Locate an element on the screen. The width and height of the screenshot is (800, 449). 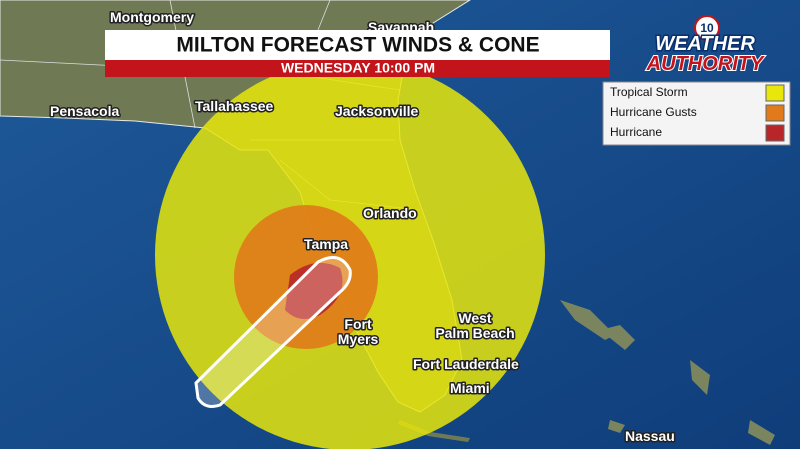
logo: 10 WEATHER AUTHORITY is located at coordinates (705, 45).